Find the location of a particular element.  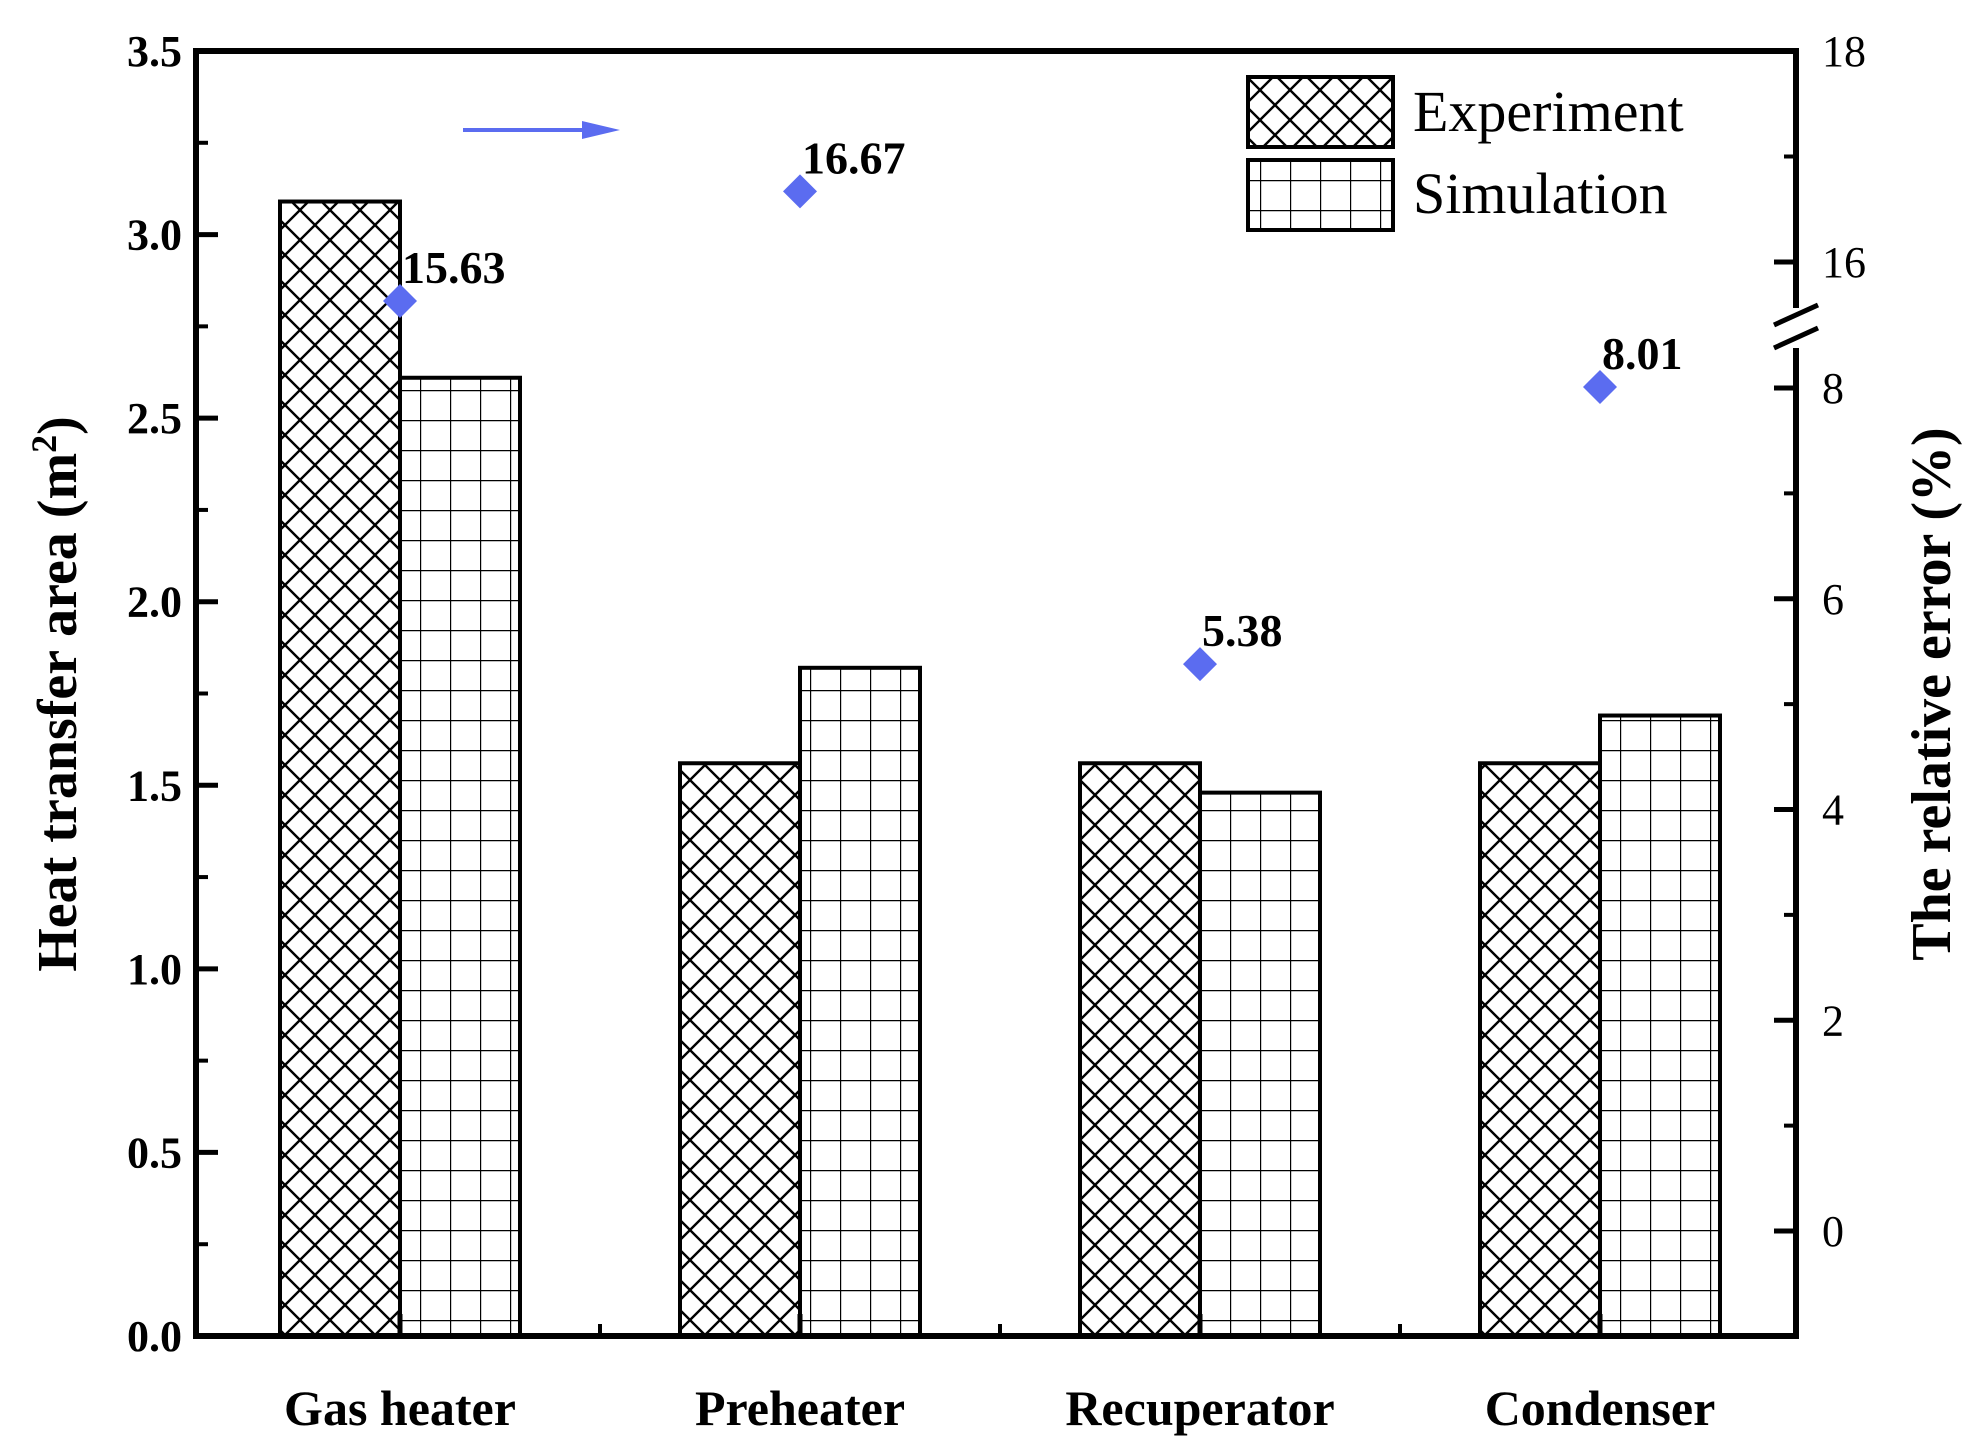

error-label-2: 5.38 is located at coordinates (1242, 630).